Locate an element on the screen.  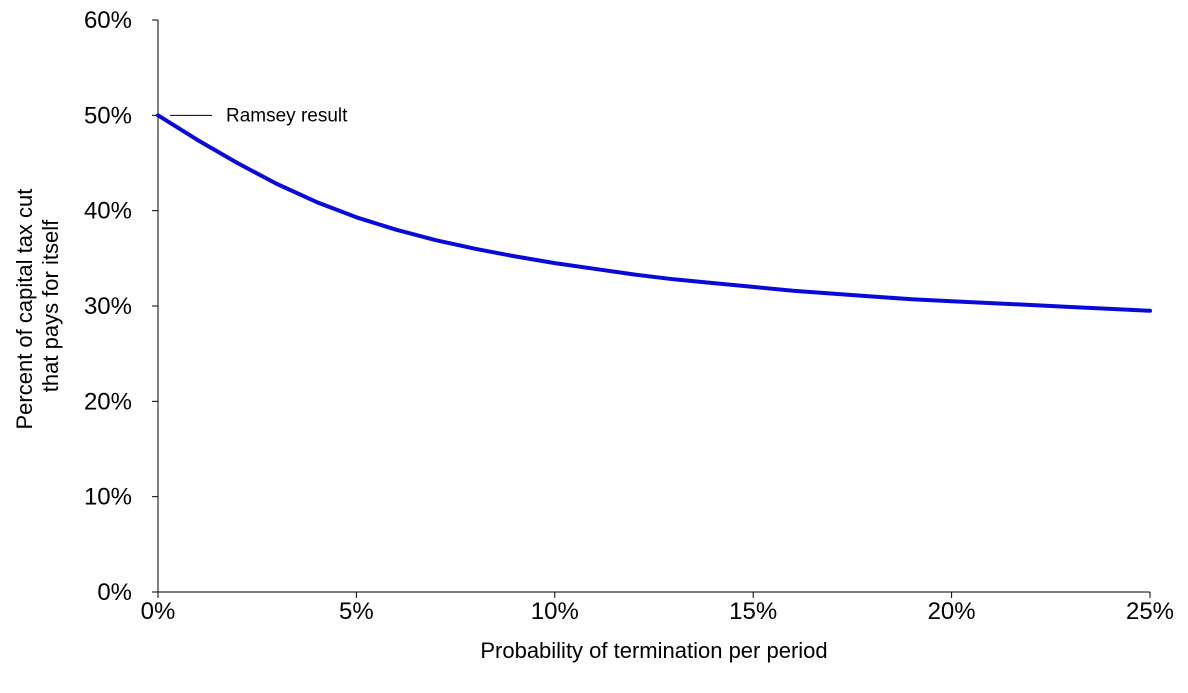
y-tick-label: 0% is located at coordinates (114, 592).